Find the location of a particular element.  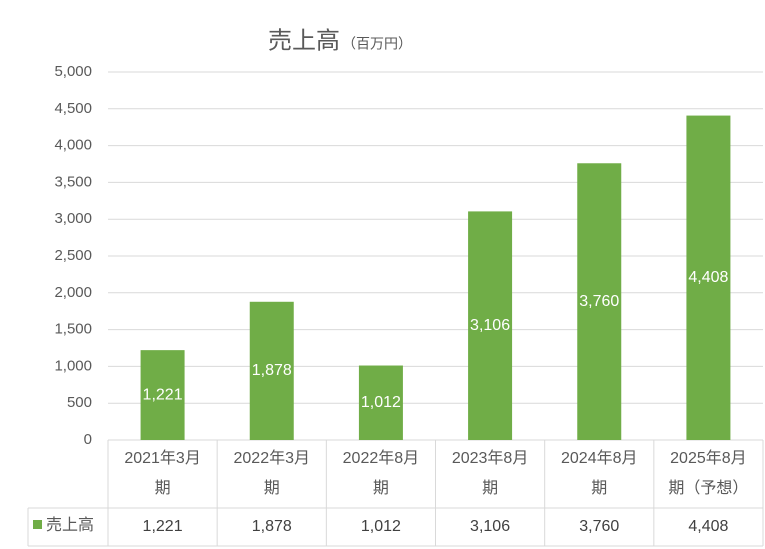

y-tick-label: 3,000 is located at coordinates (73, 218).